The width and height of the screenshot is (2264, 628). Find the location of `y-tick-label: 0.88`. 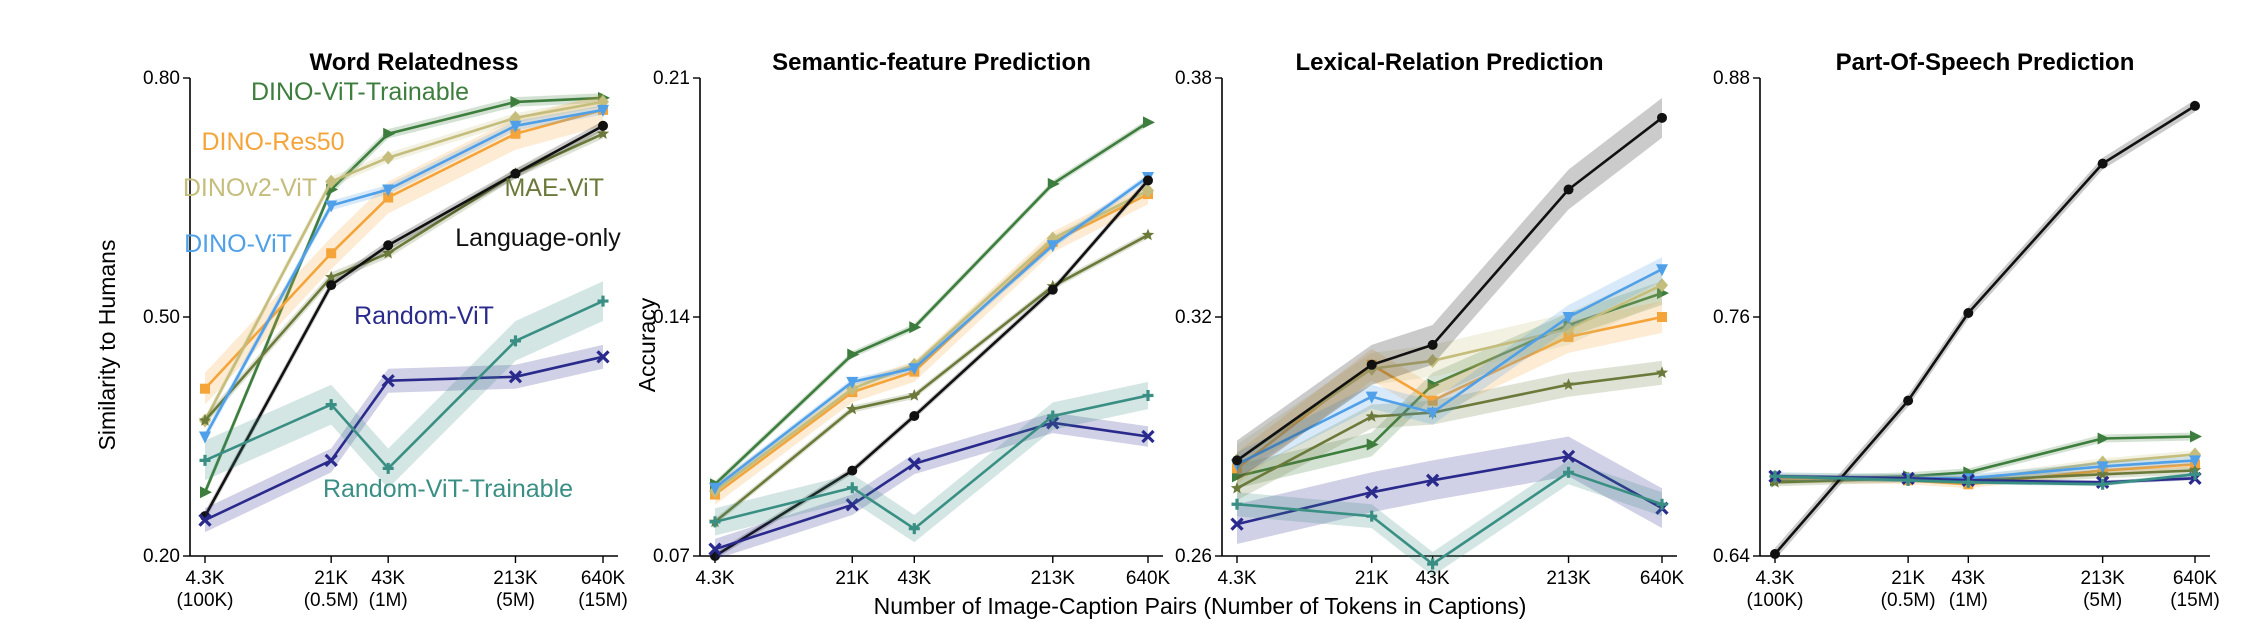

y-tick-label: 0.88 is located at coordinates (1731, 78).